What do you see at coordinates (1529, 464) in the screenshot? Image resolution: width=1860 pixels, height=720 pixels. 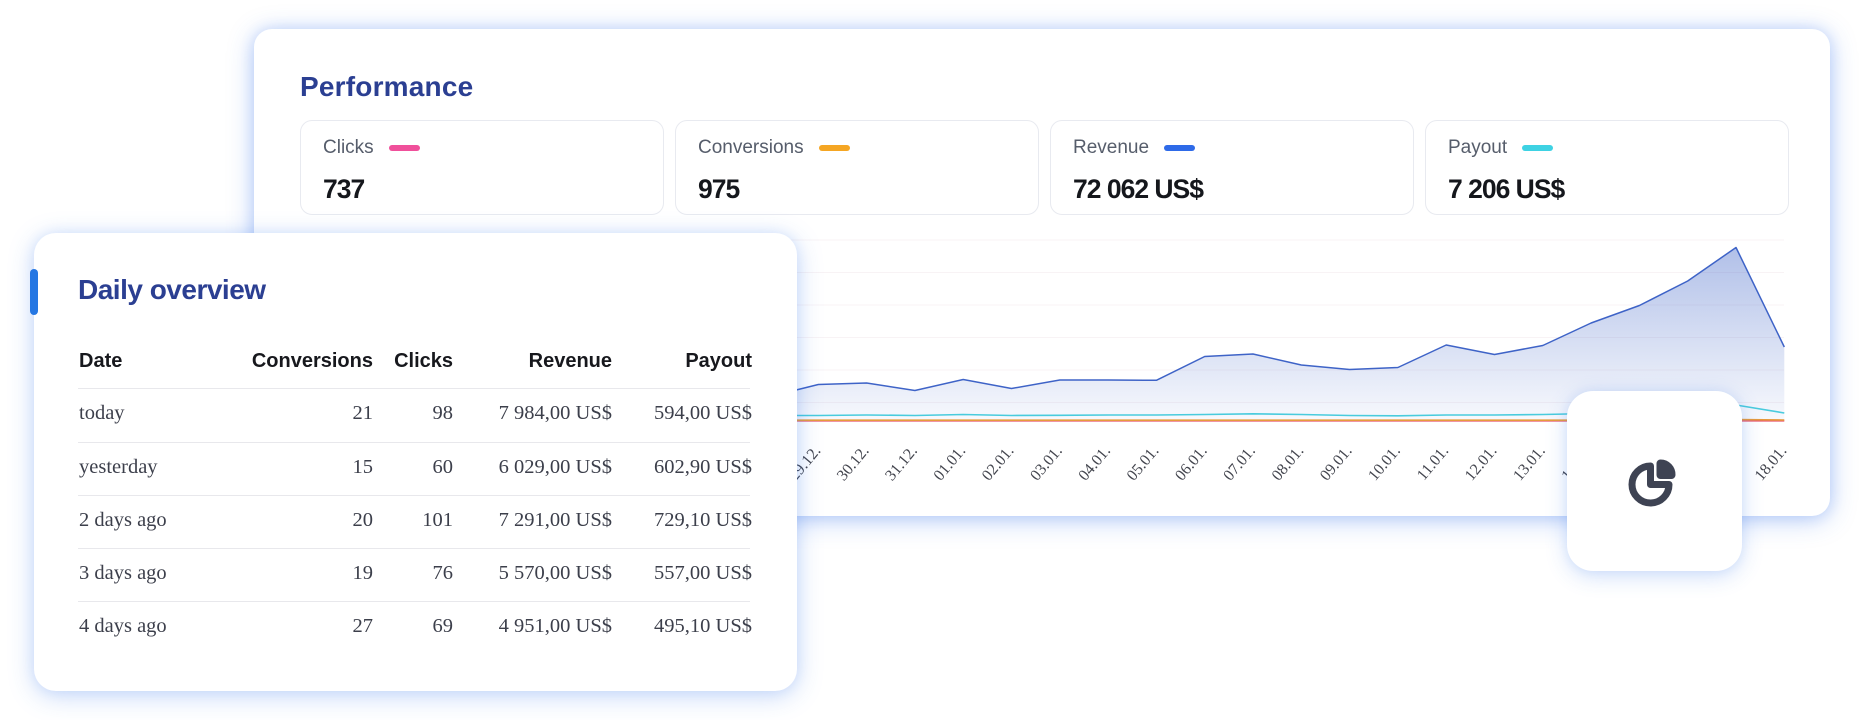 I see `svg-text: 13.01.` at bounding box center [1529, 464].